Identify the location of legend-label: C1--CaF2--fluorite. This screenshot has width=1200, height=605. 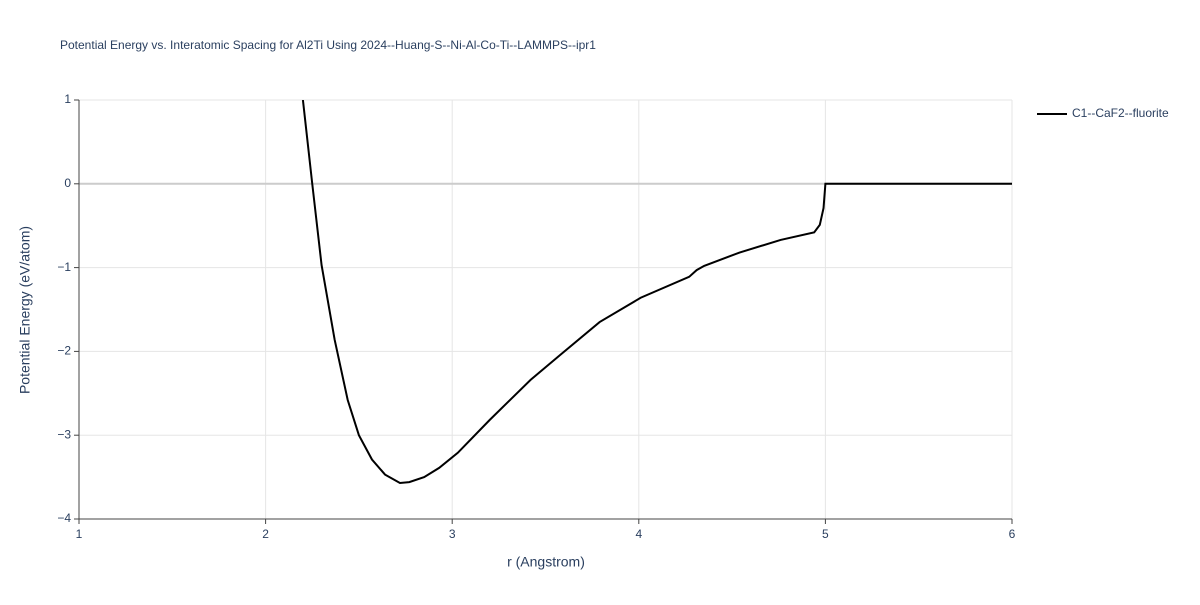
(1120, 113).